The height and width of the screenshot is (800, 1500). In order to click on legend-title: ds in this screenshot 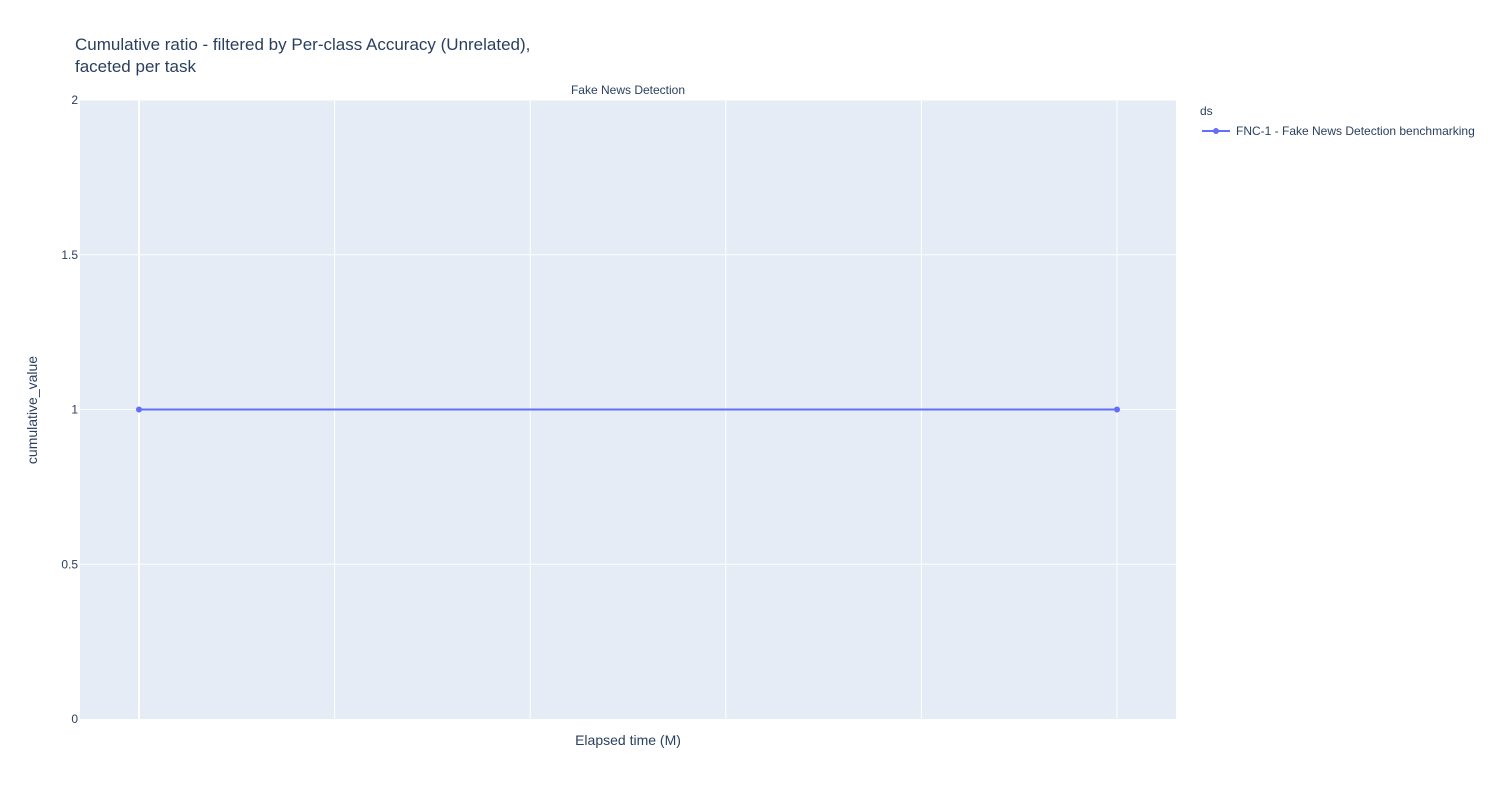, I will do `click(1206, 111)`.